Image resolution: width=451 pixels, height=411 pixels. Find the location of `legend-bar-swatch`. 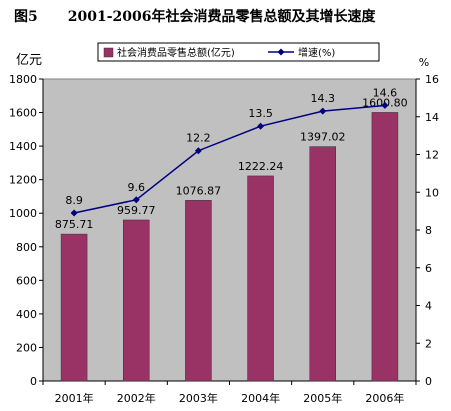

legend-bar-swatch is located at coordinates (108, 52).